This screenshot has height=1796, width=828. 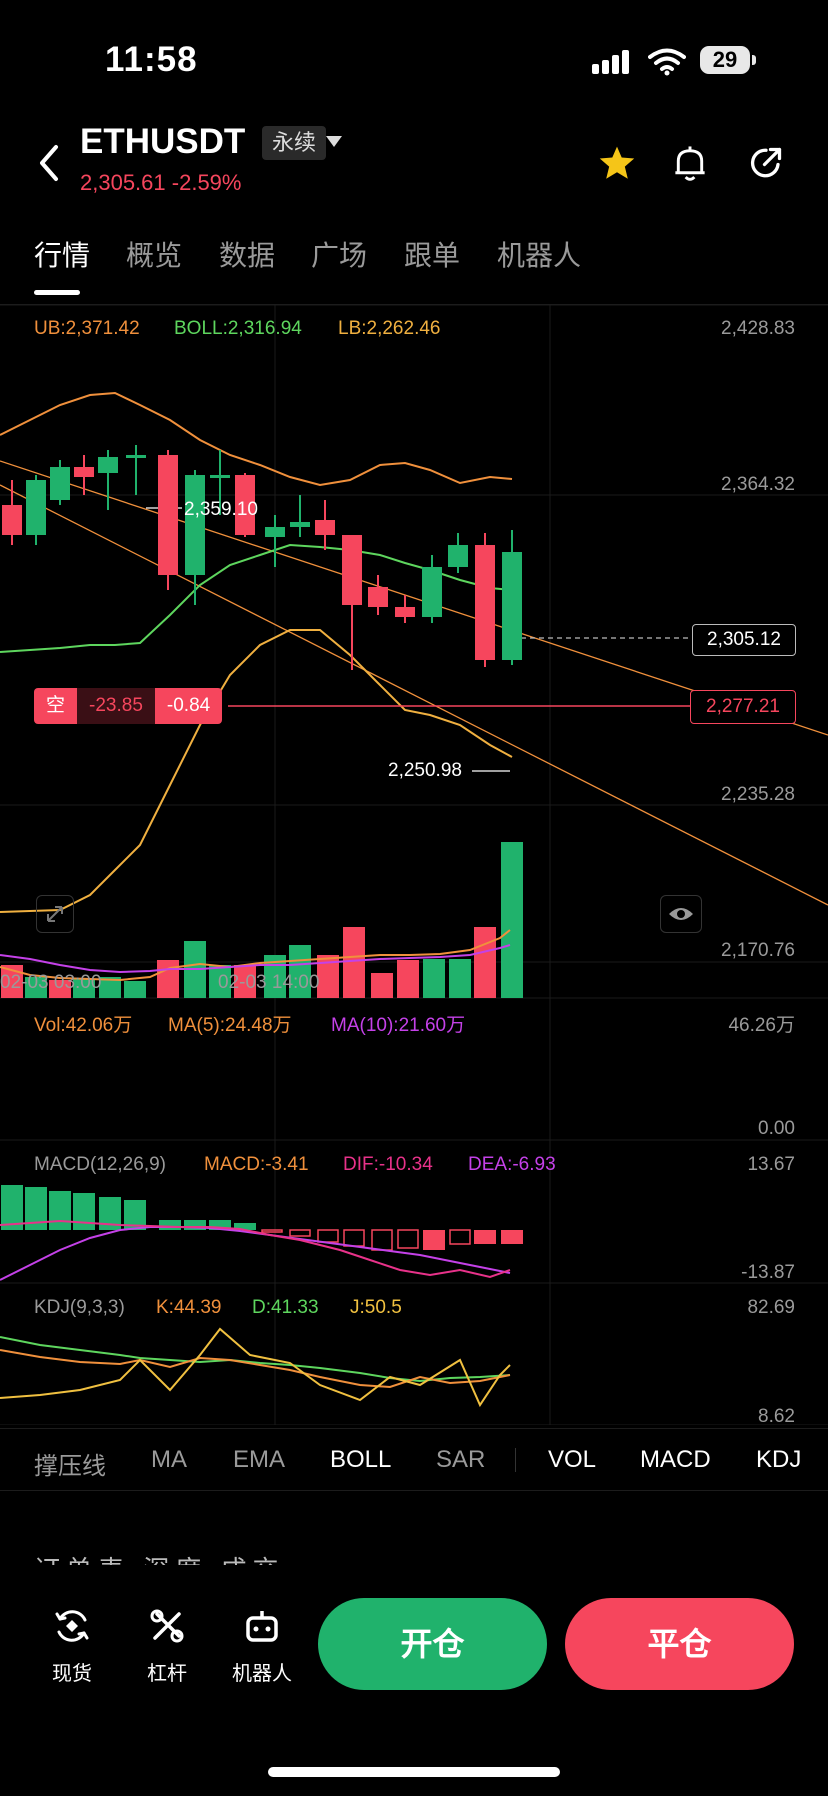 What do you see at coordinates (744, 640) in the screenshot?
I see `current-price-tag: 2,305.12` at bounding box center [744, 640].